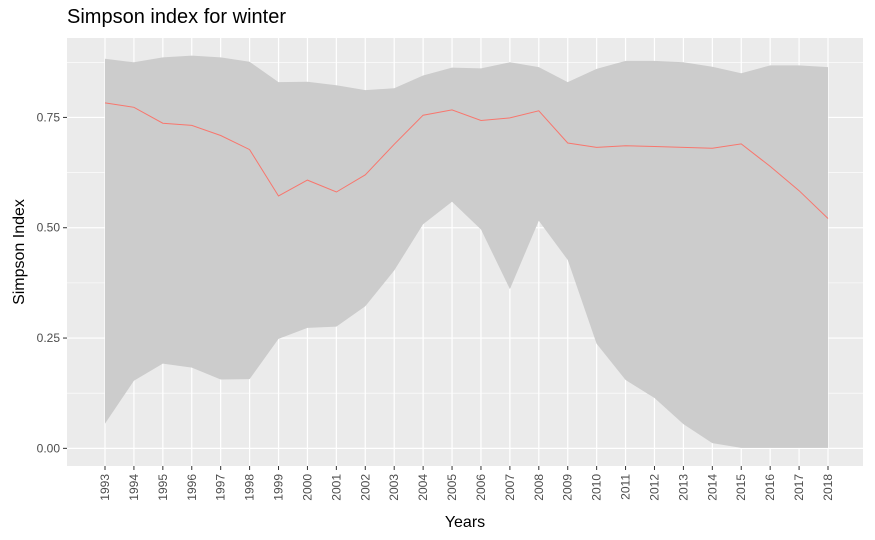 The image size is (875, 540). I want to click on x-tick-label: 1998, so click(250, 487).